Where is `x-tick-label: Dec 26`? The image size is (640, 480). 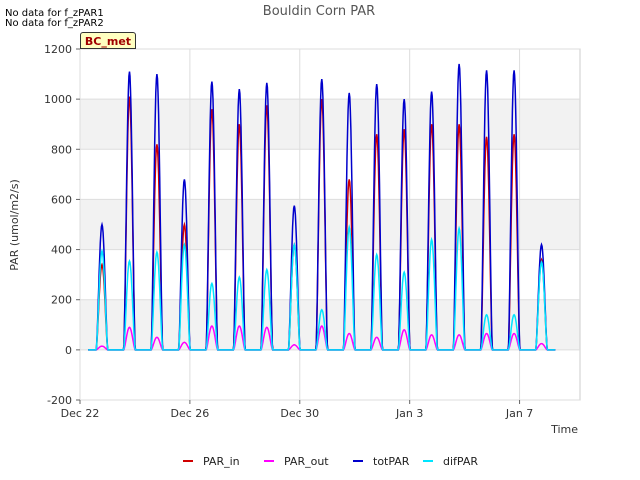 x-tick-label: Dec 26 is located at coordinates (189, 413).